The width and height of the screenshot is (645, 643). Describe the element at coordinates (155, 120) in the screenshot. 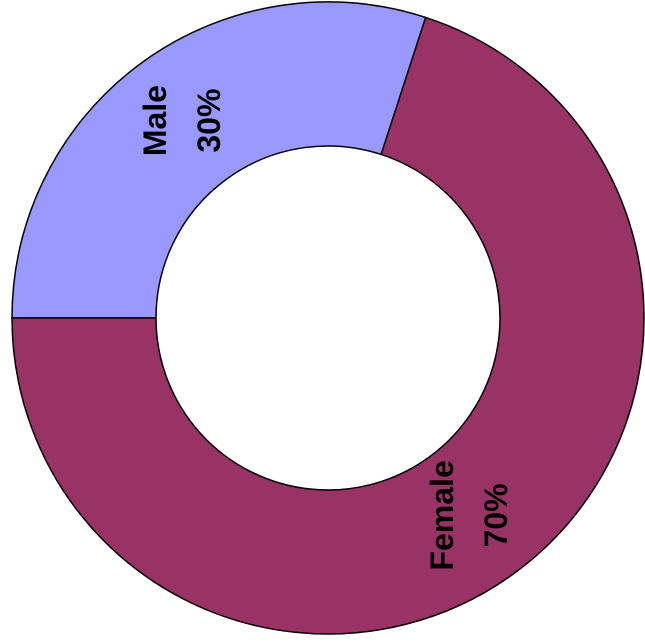

I see `category-label: Male` at that location.